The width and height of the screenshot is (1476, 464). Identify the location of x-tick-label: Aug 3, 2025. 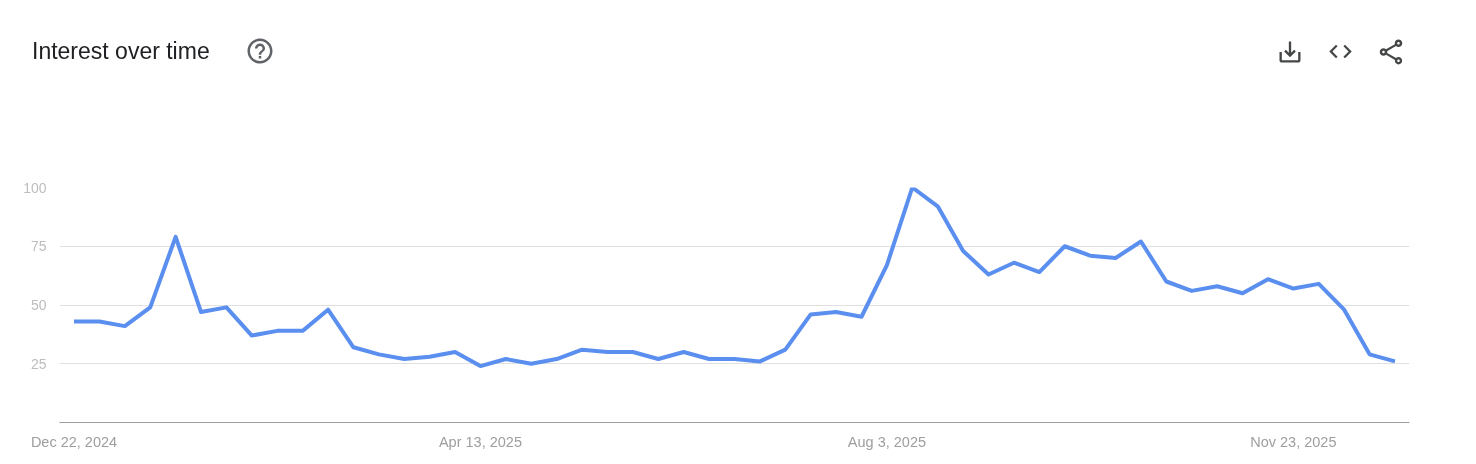
(887, 441).